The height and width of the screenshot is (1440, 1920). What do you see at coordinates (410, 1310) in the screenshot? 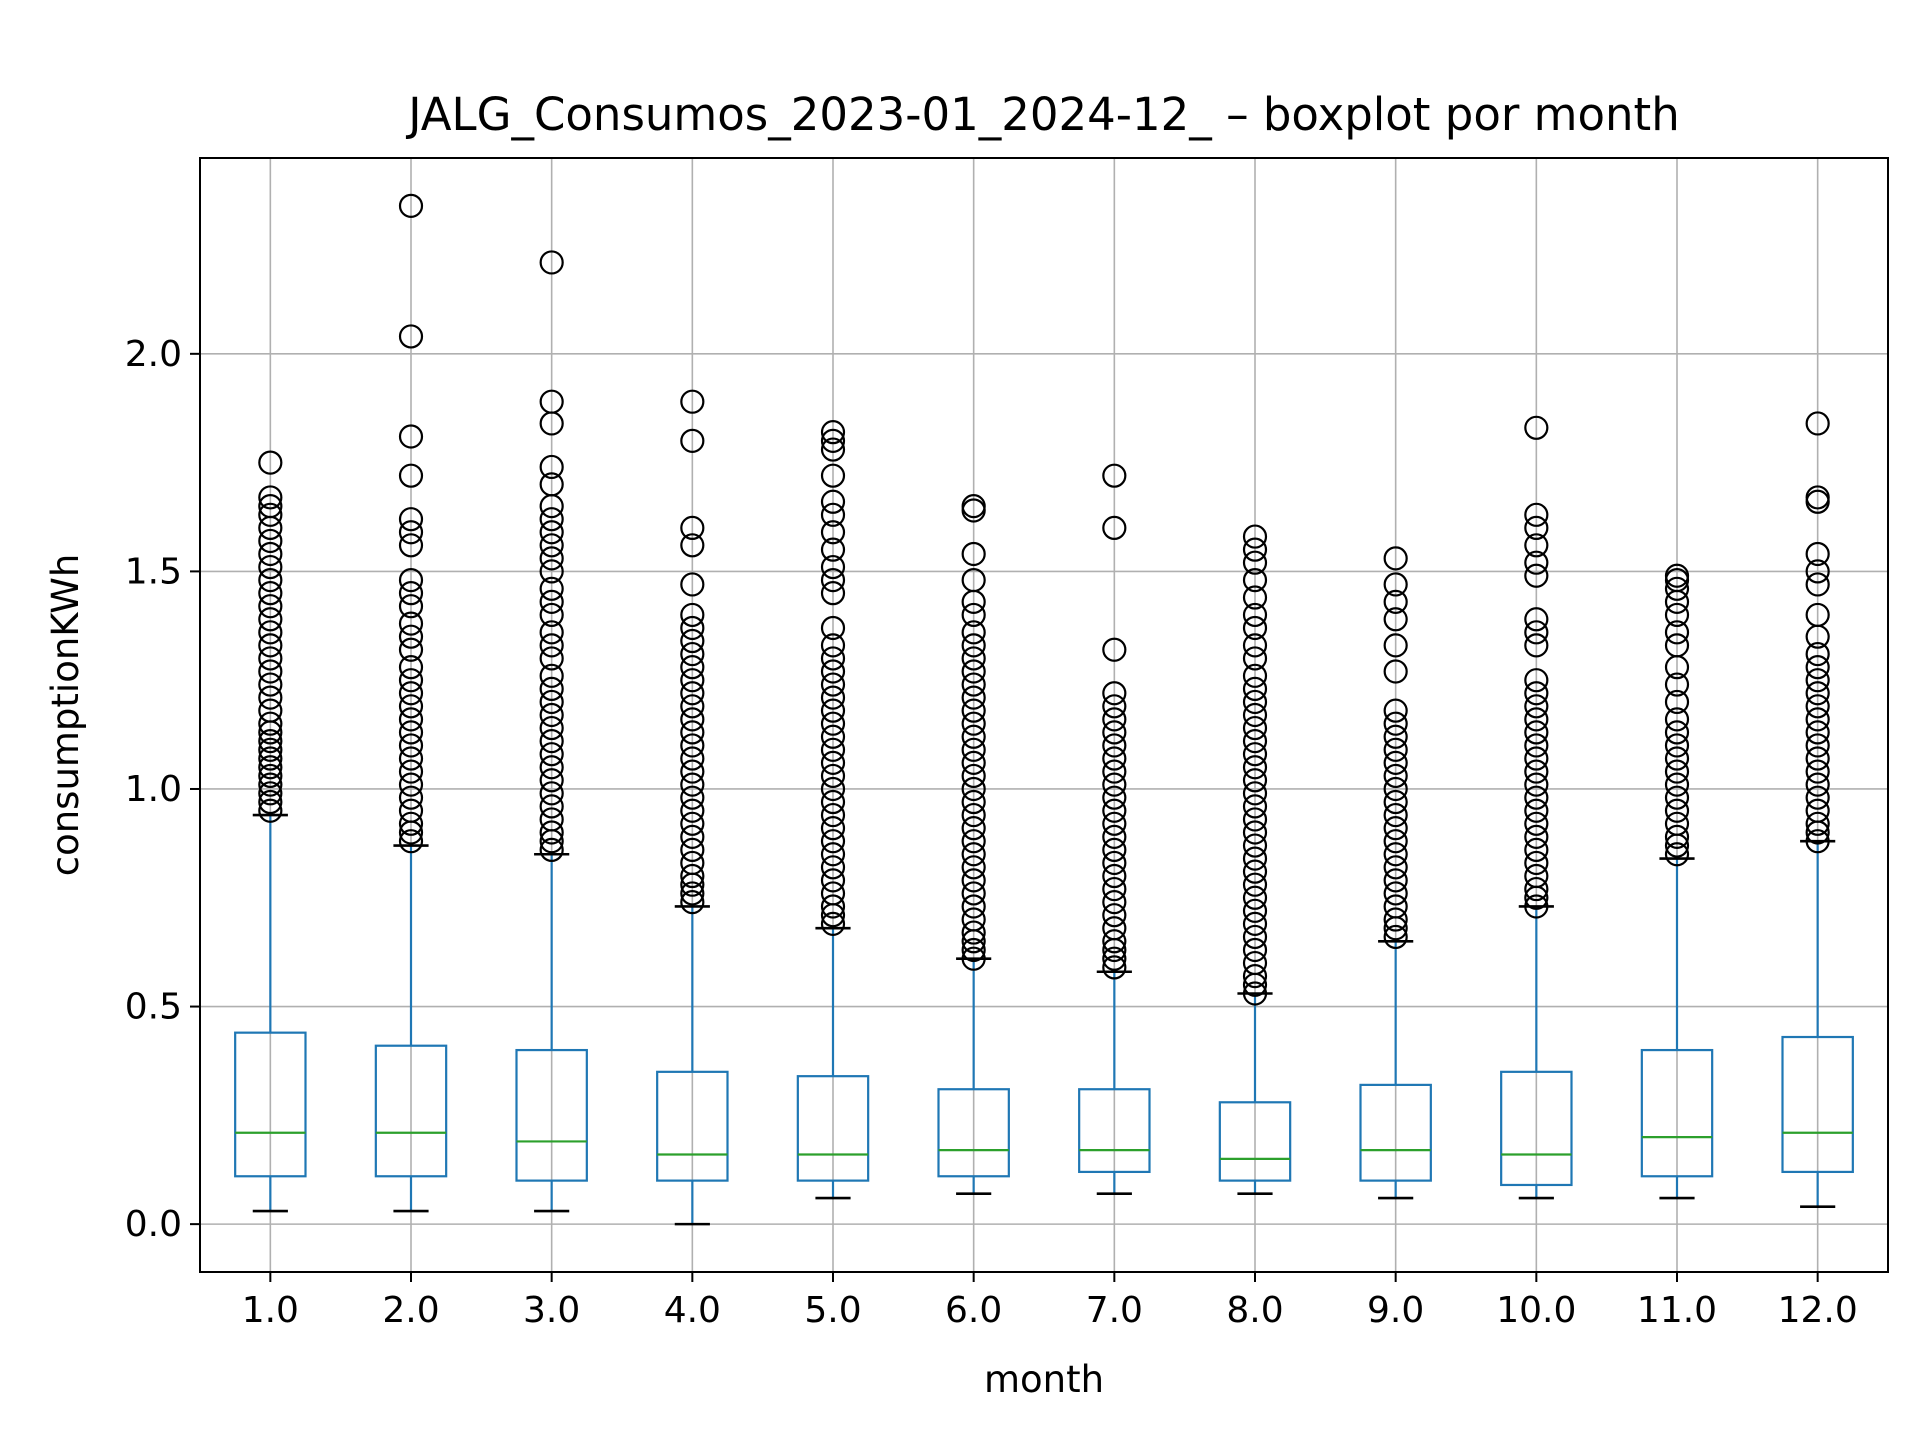
I see `x-tick-label: 2.0` at bounding box center [410, 1310].